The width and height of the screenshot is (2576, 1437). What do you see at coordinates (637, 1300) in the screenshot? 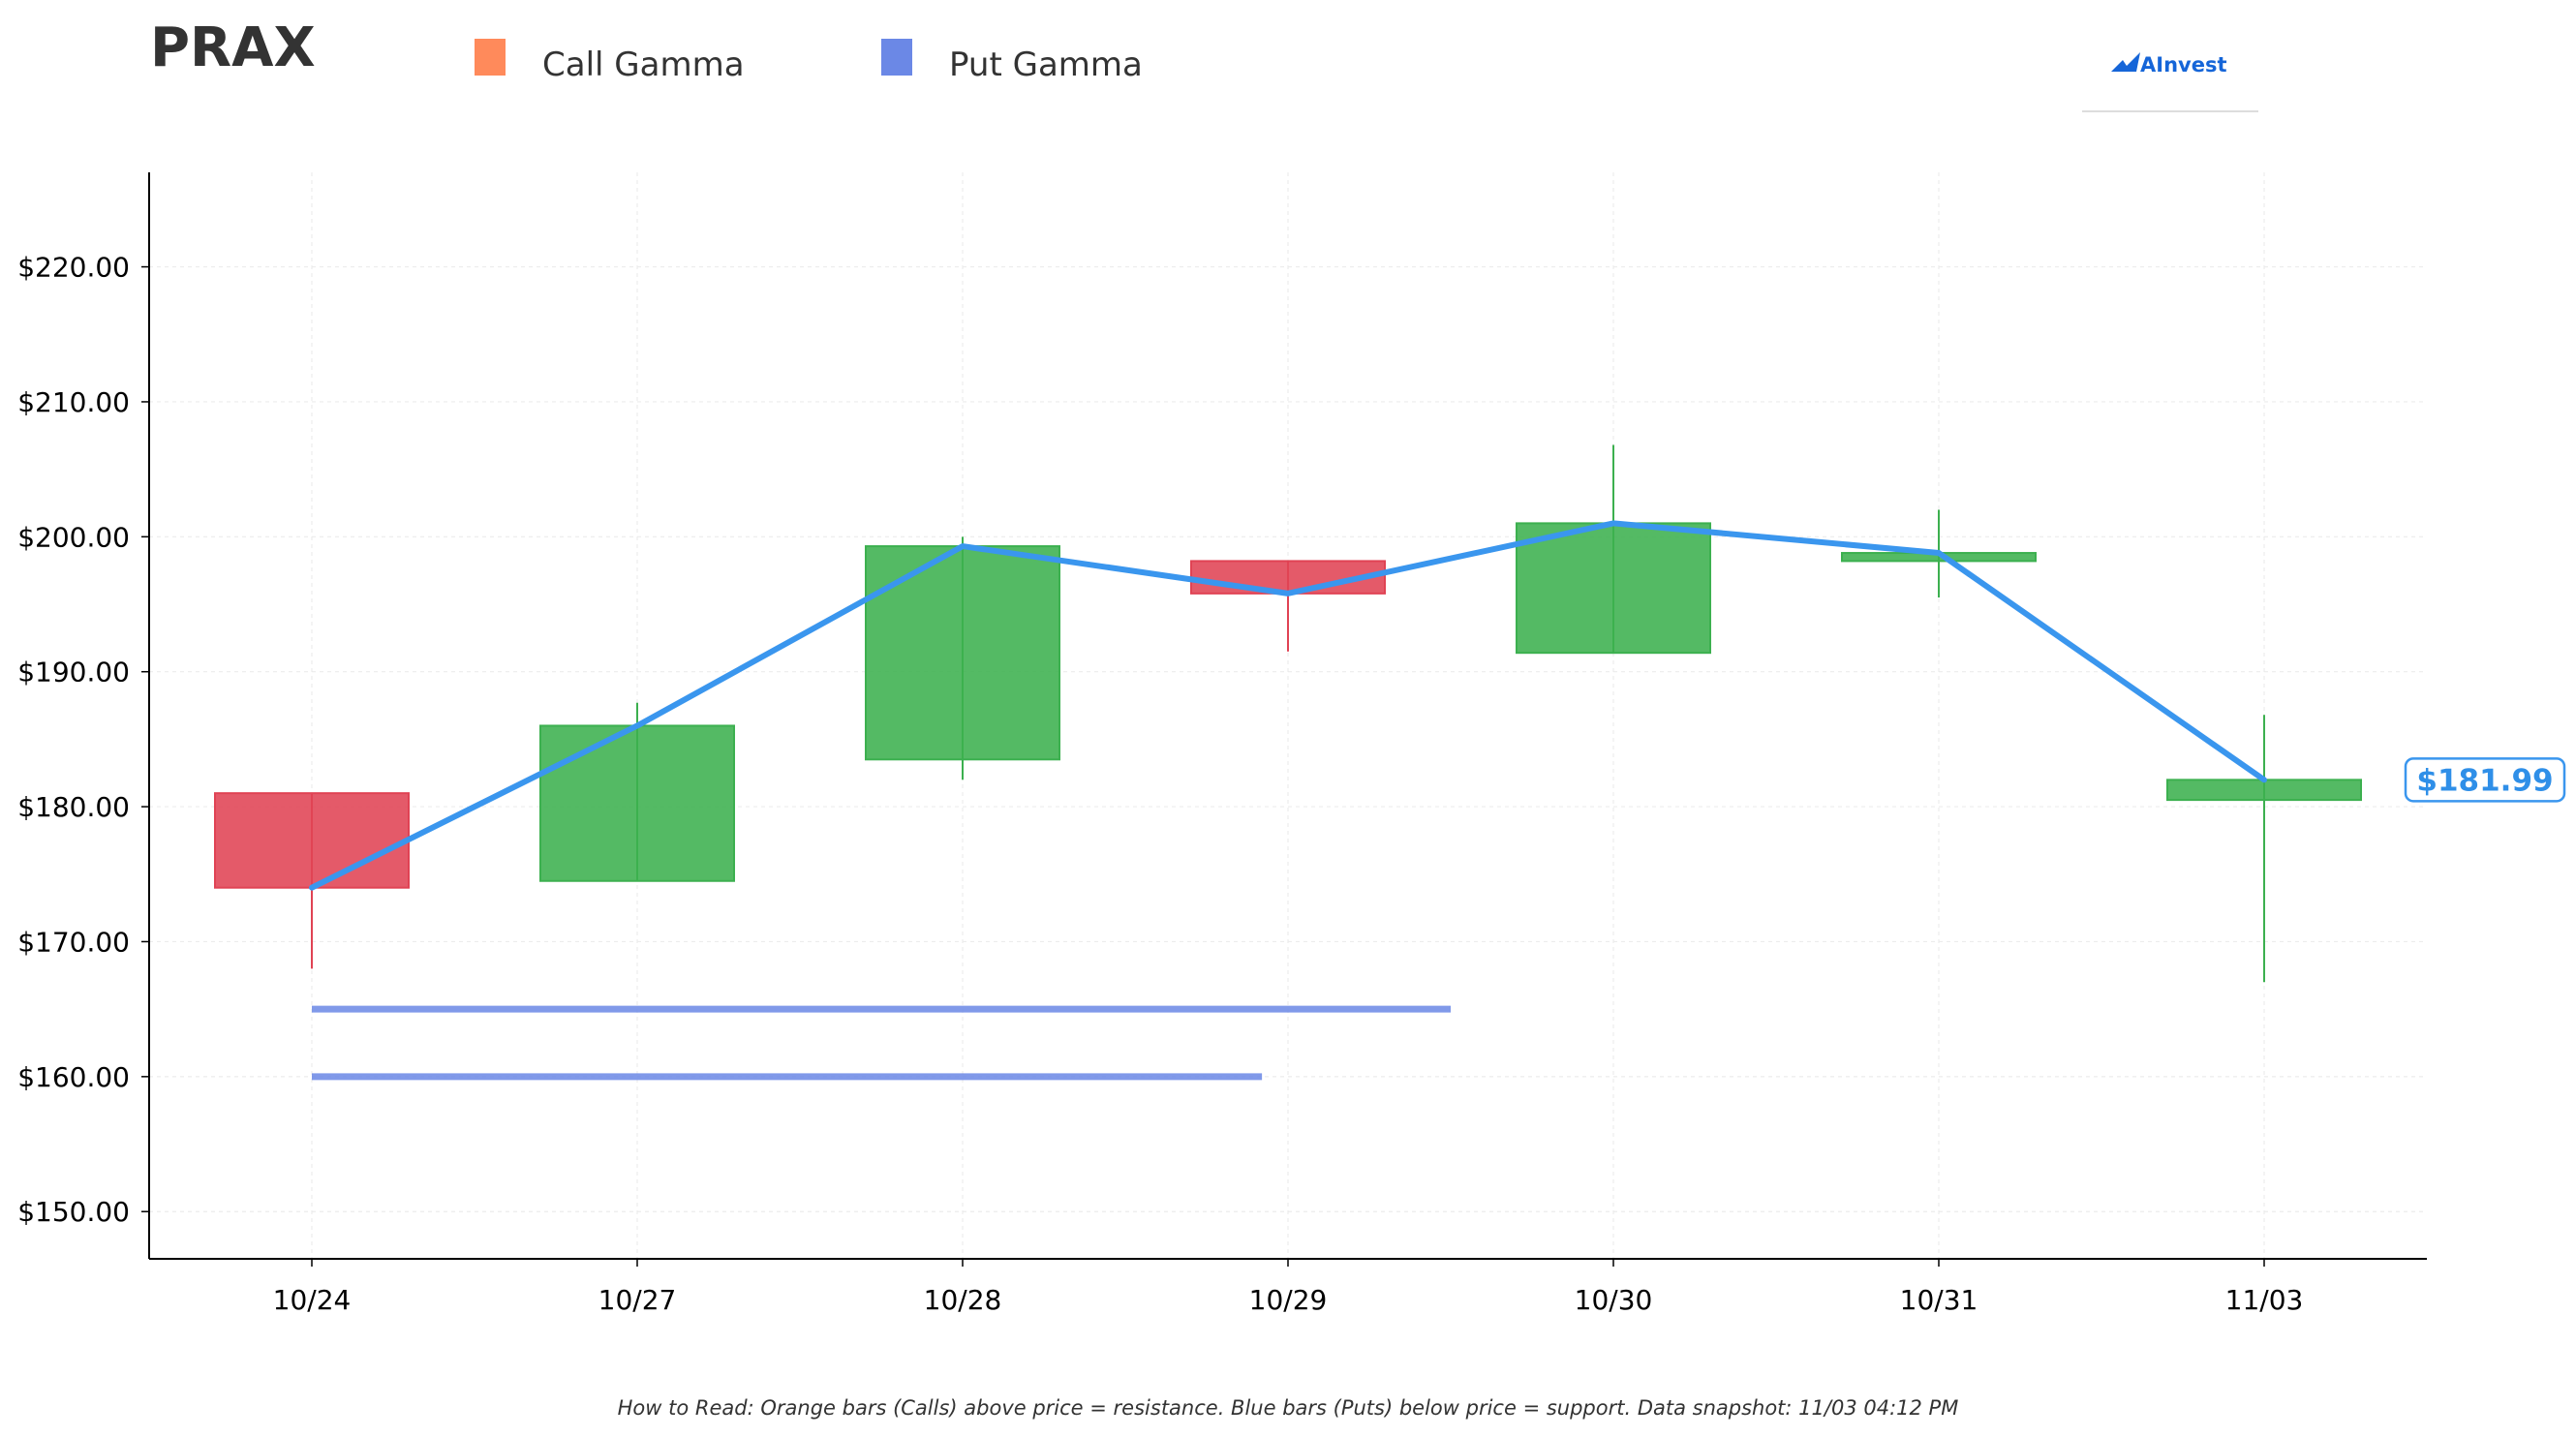
I see `x-tick-label: 10/27` at bounding box center [637, 1300].